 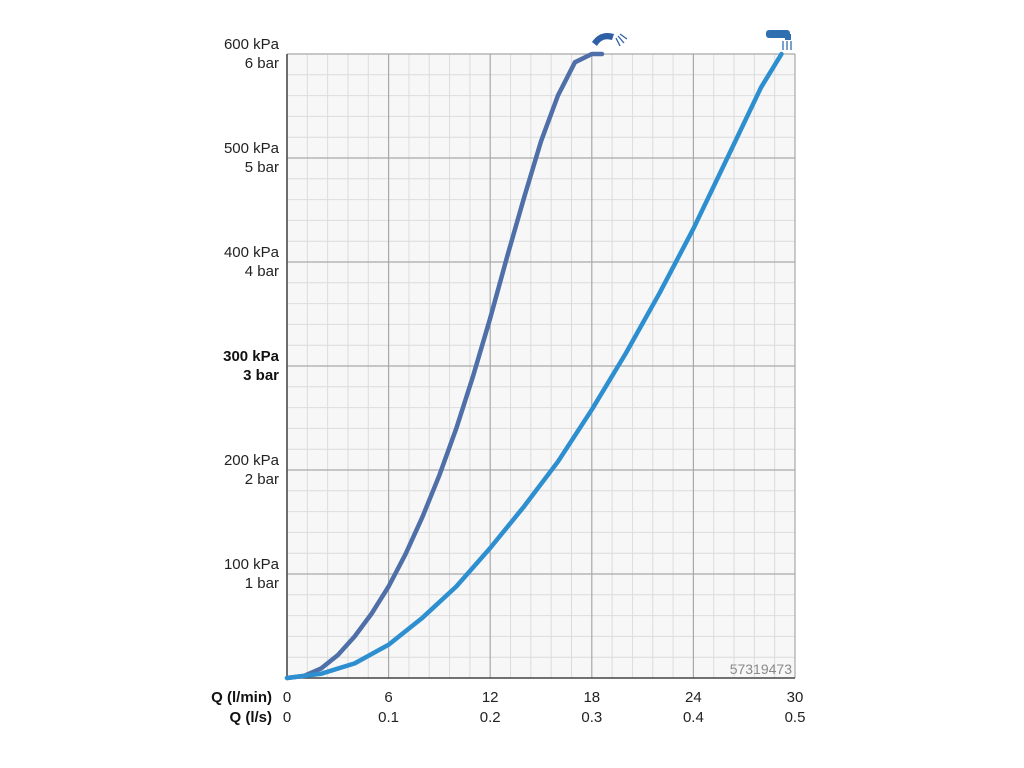 What do you see at coordinates (250, 717) in the screenshot?
I see `x-axis-title: Q (l/s)` at bounding box center [250, 717].